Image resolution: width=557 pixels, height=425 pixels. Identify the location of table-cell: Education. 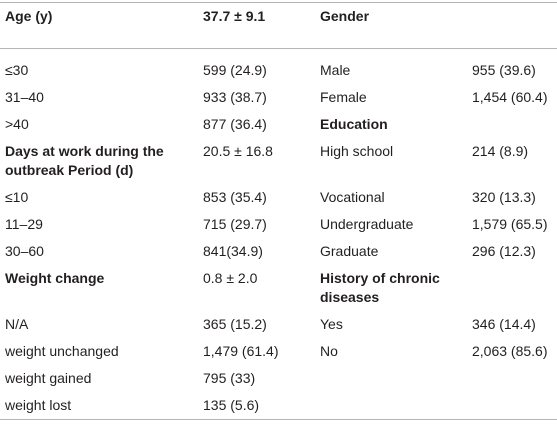
(354, 124).